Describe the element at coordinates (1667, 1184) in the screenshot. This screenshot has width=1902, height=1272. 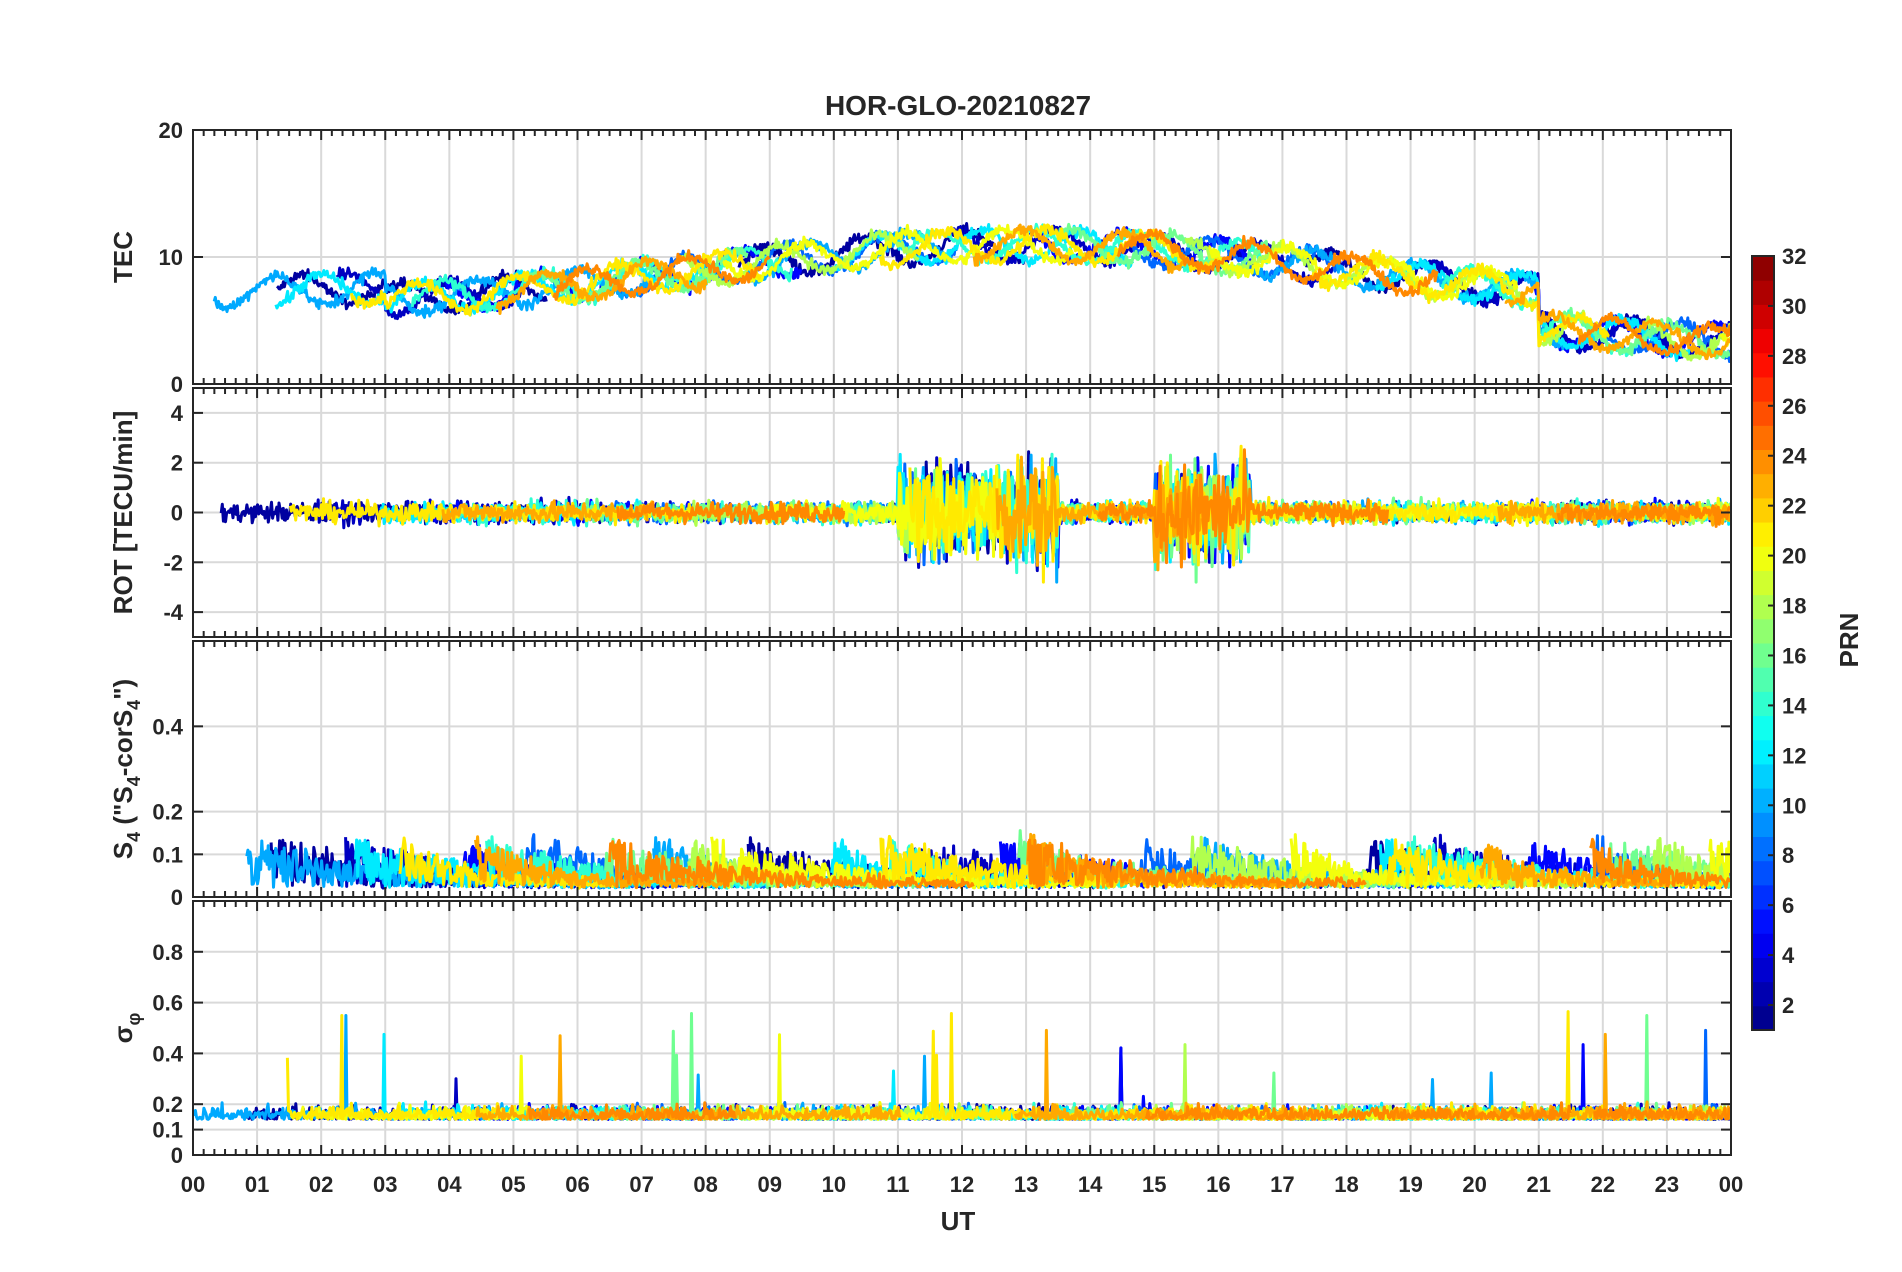
I see `x-tick-label: 23` at that location.